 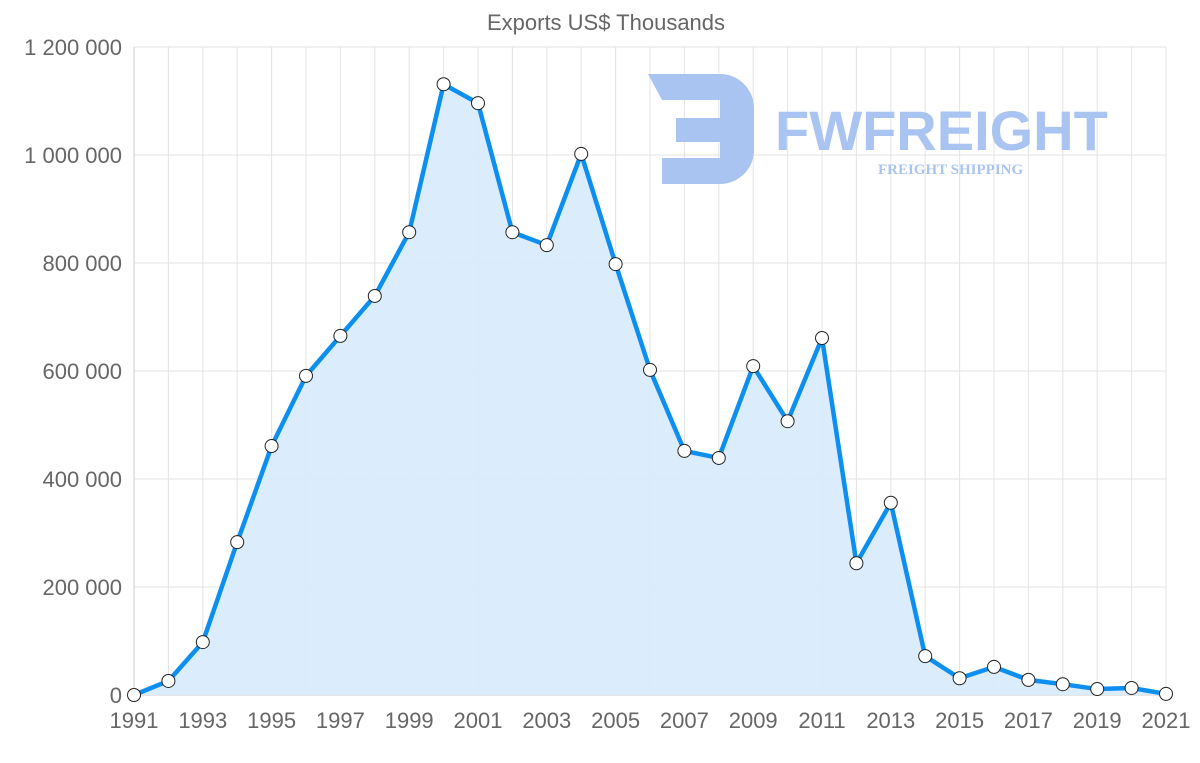 What do you see at coordinates (701, 129) in the screenshot?
I see `watermark-logo-icon` at bounding box center [701, 129].